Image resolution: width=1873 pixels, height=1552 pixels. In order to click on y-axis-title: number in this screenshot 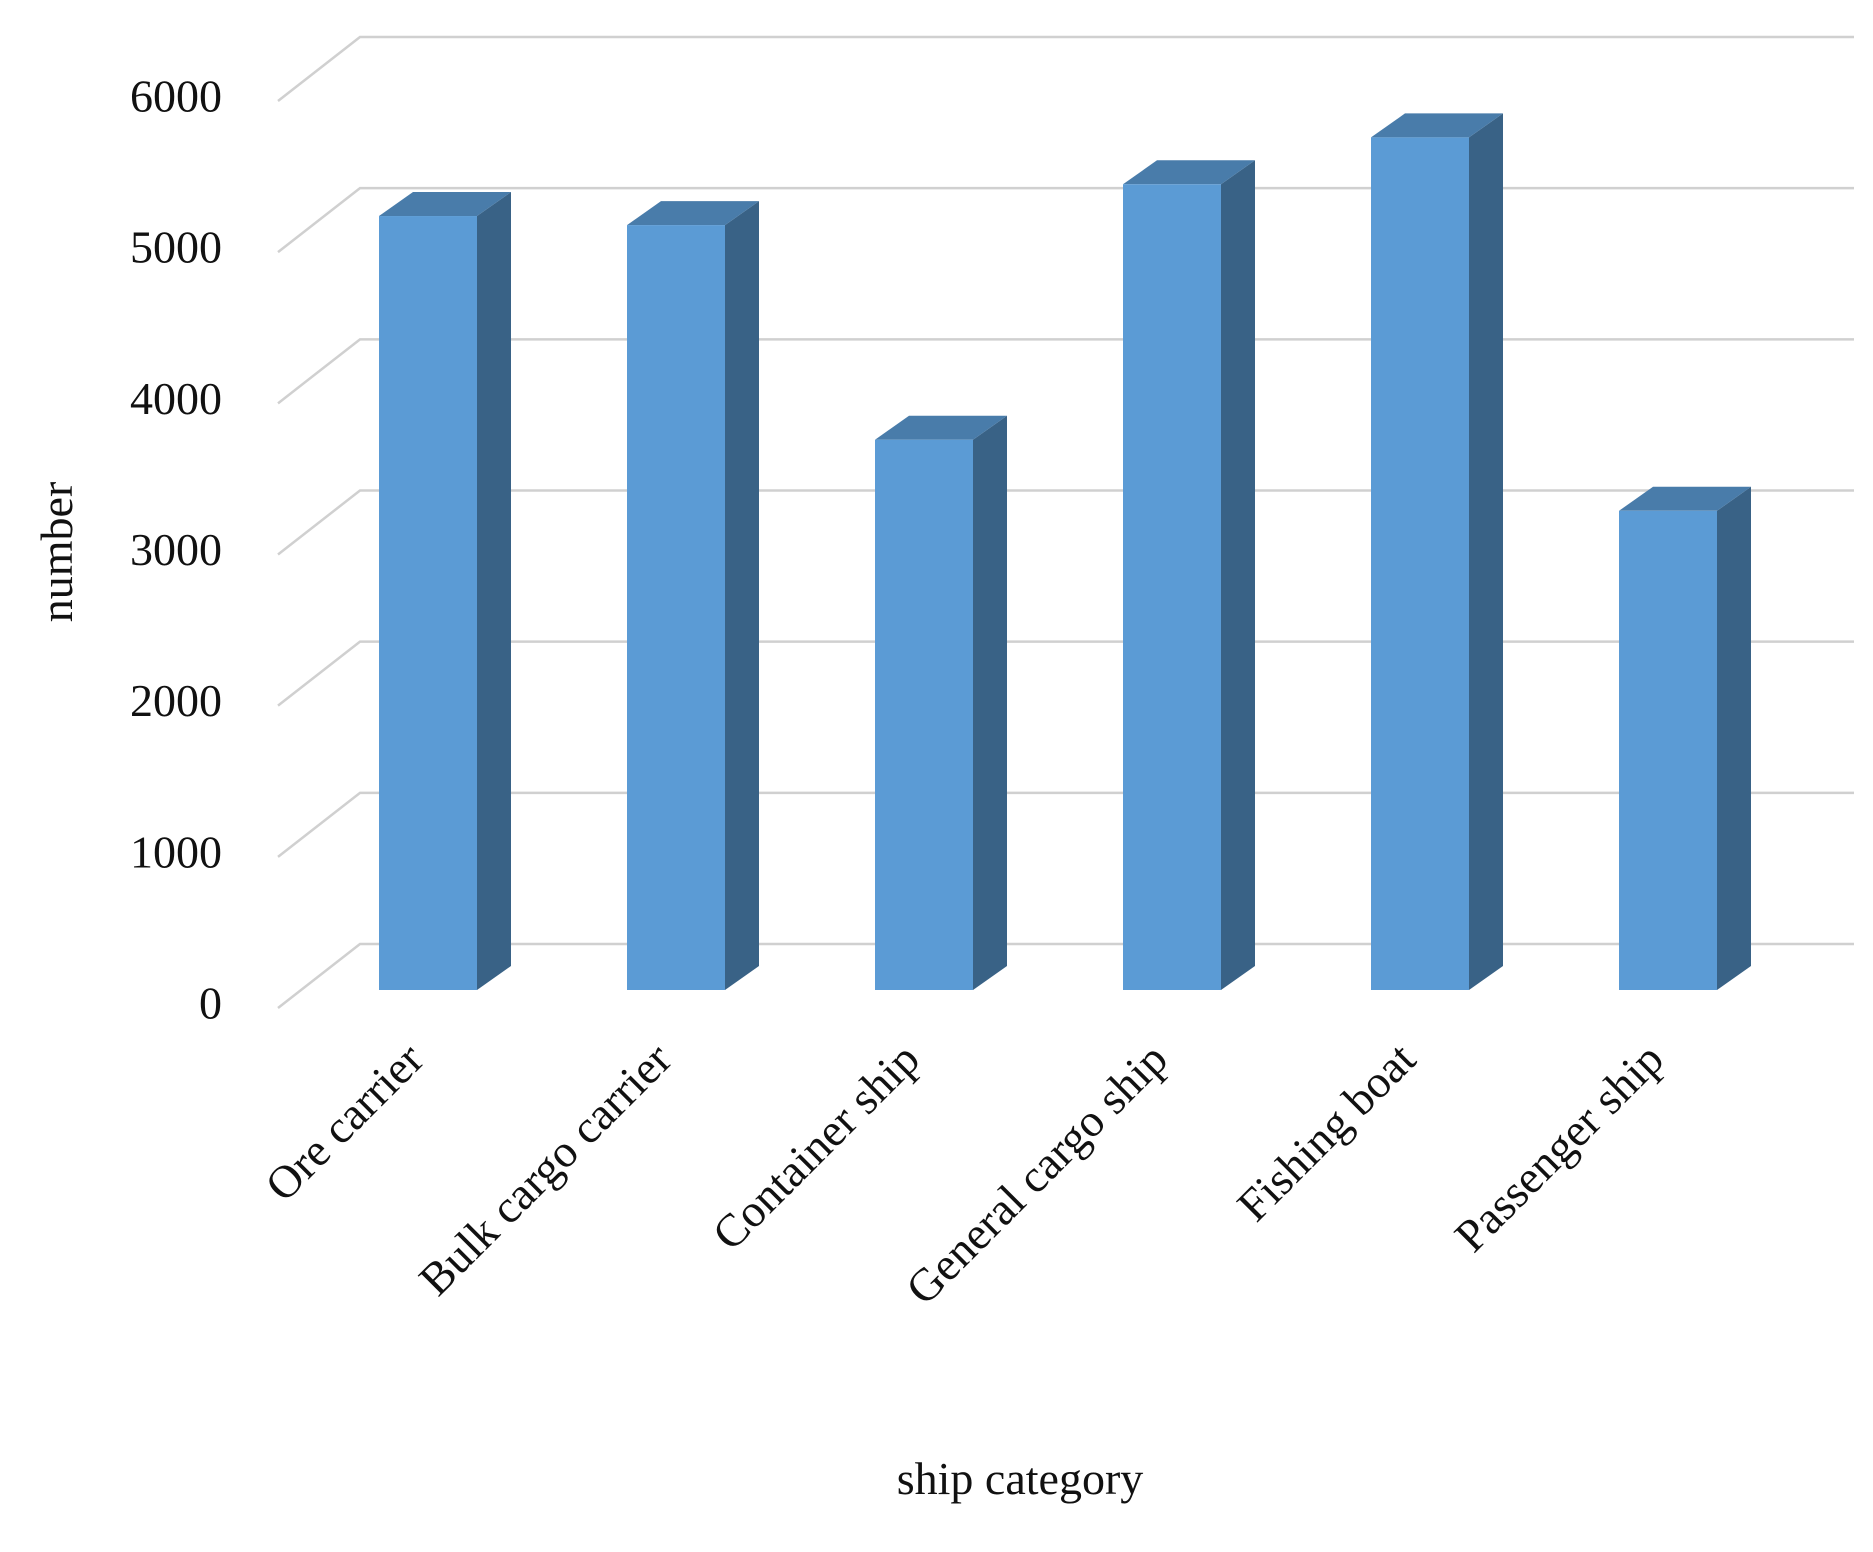, I will do `click(56, 552)`.